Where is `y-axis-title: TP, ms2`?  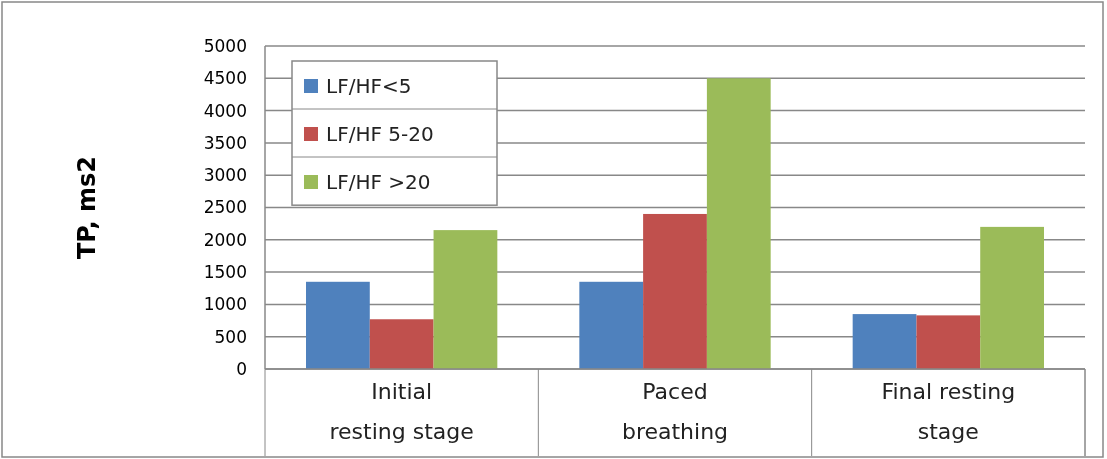 y-axis-title: TP, ms2 is located at coordinates (87, 207).